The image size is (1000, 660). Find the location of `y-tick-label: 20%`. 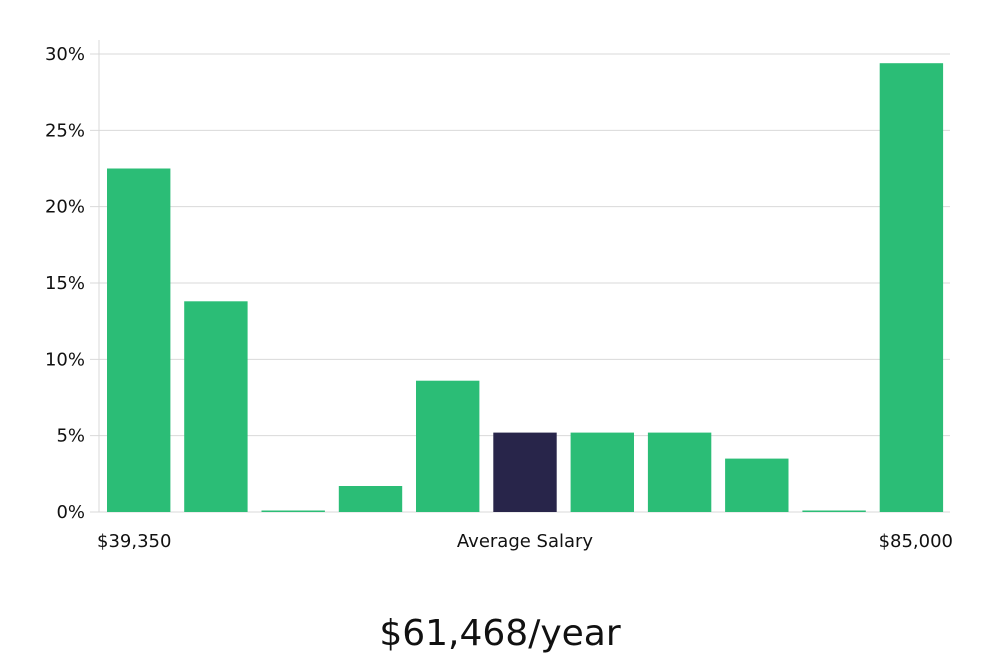

y-tick-label: 20% is located at coordinates (65, 207).